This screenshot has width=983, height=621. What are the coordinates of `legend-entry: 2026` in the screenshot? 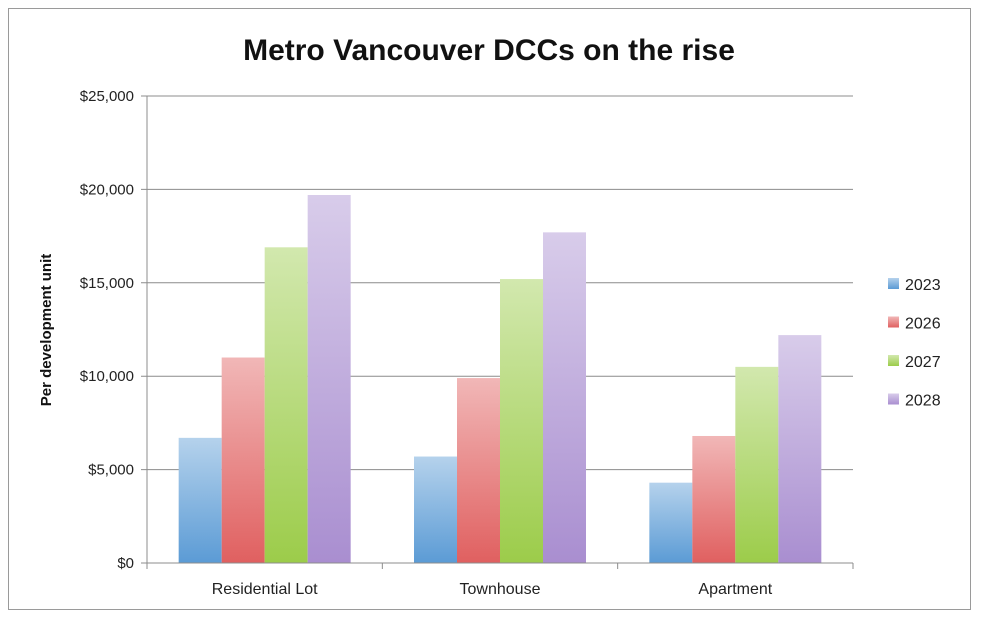 It's located at (923, 324).